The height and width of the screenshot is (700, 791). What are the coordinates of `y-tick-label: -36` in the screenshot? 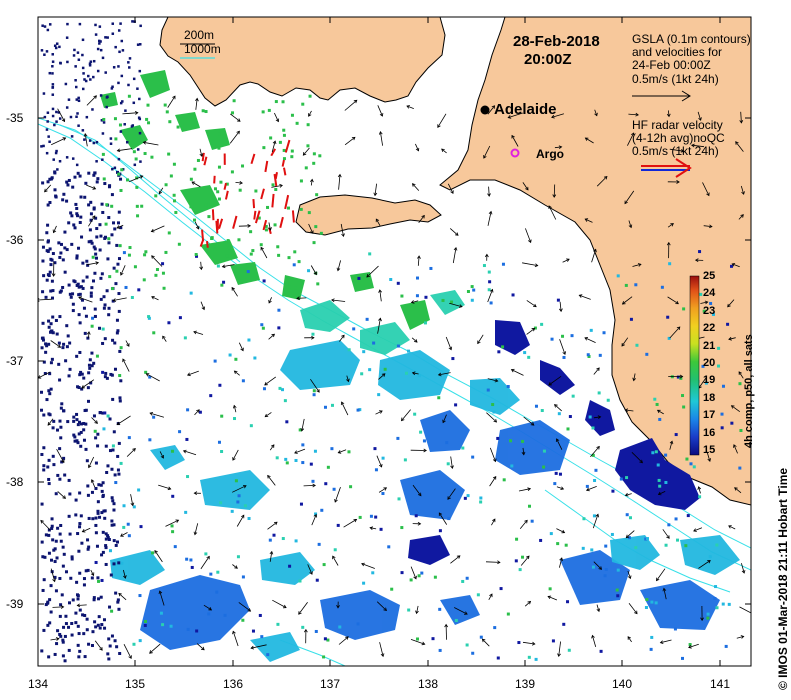 It's located at (15, 240).